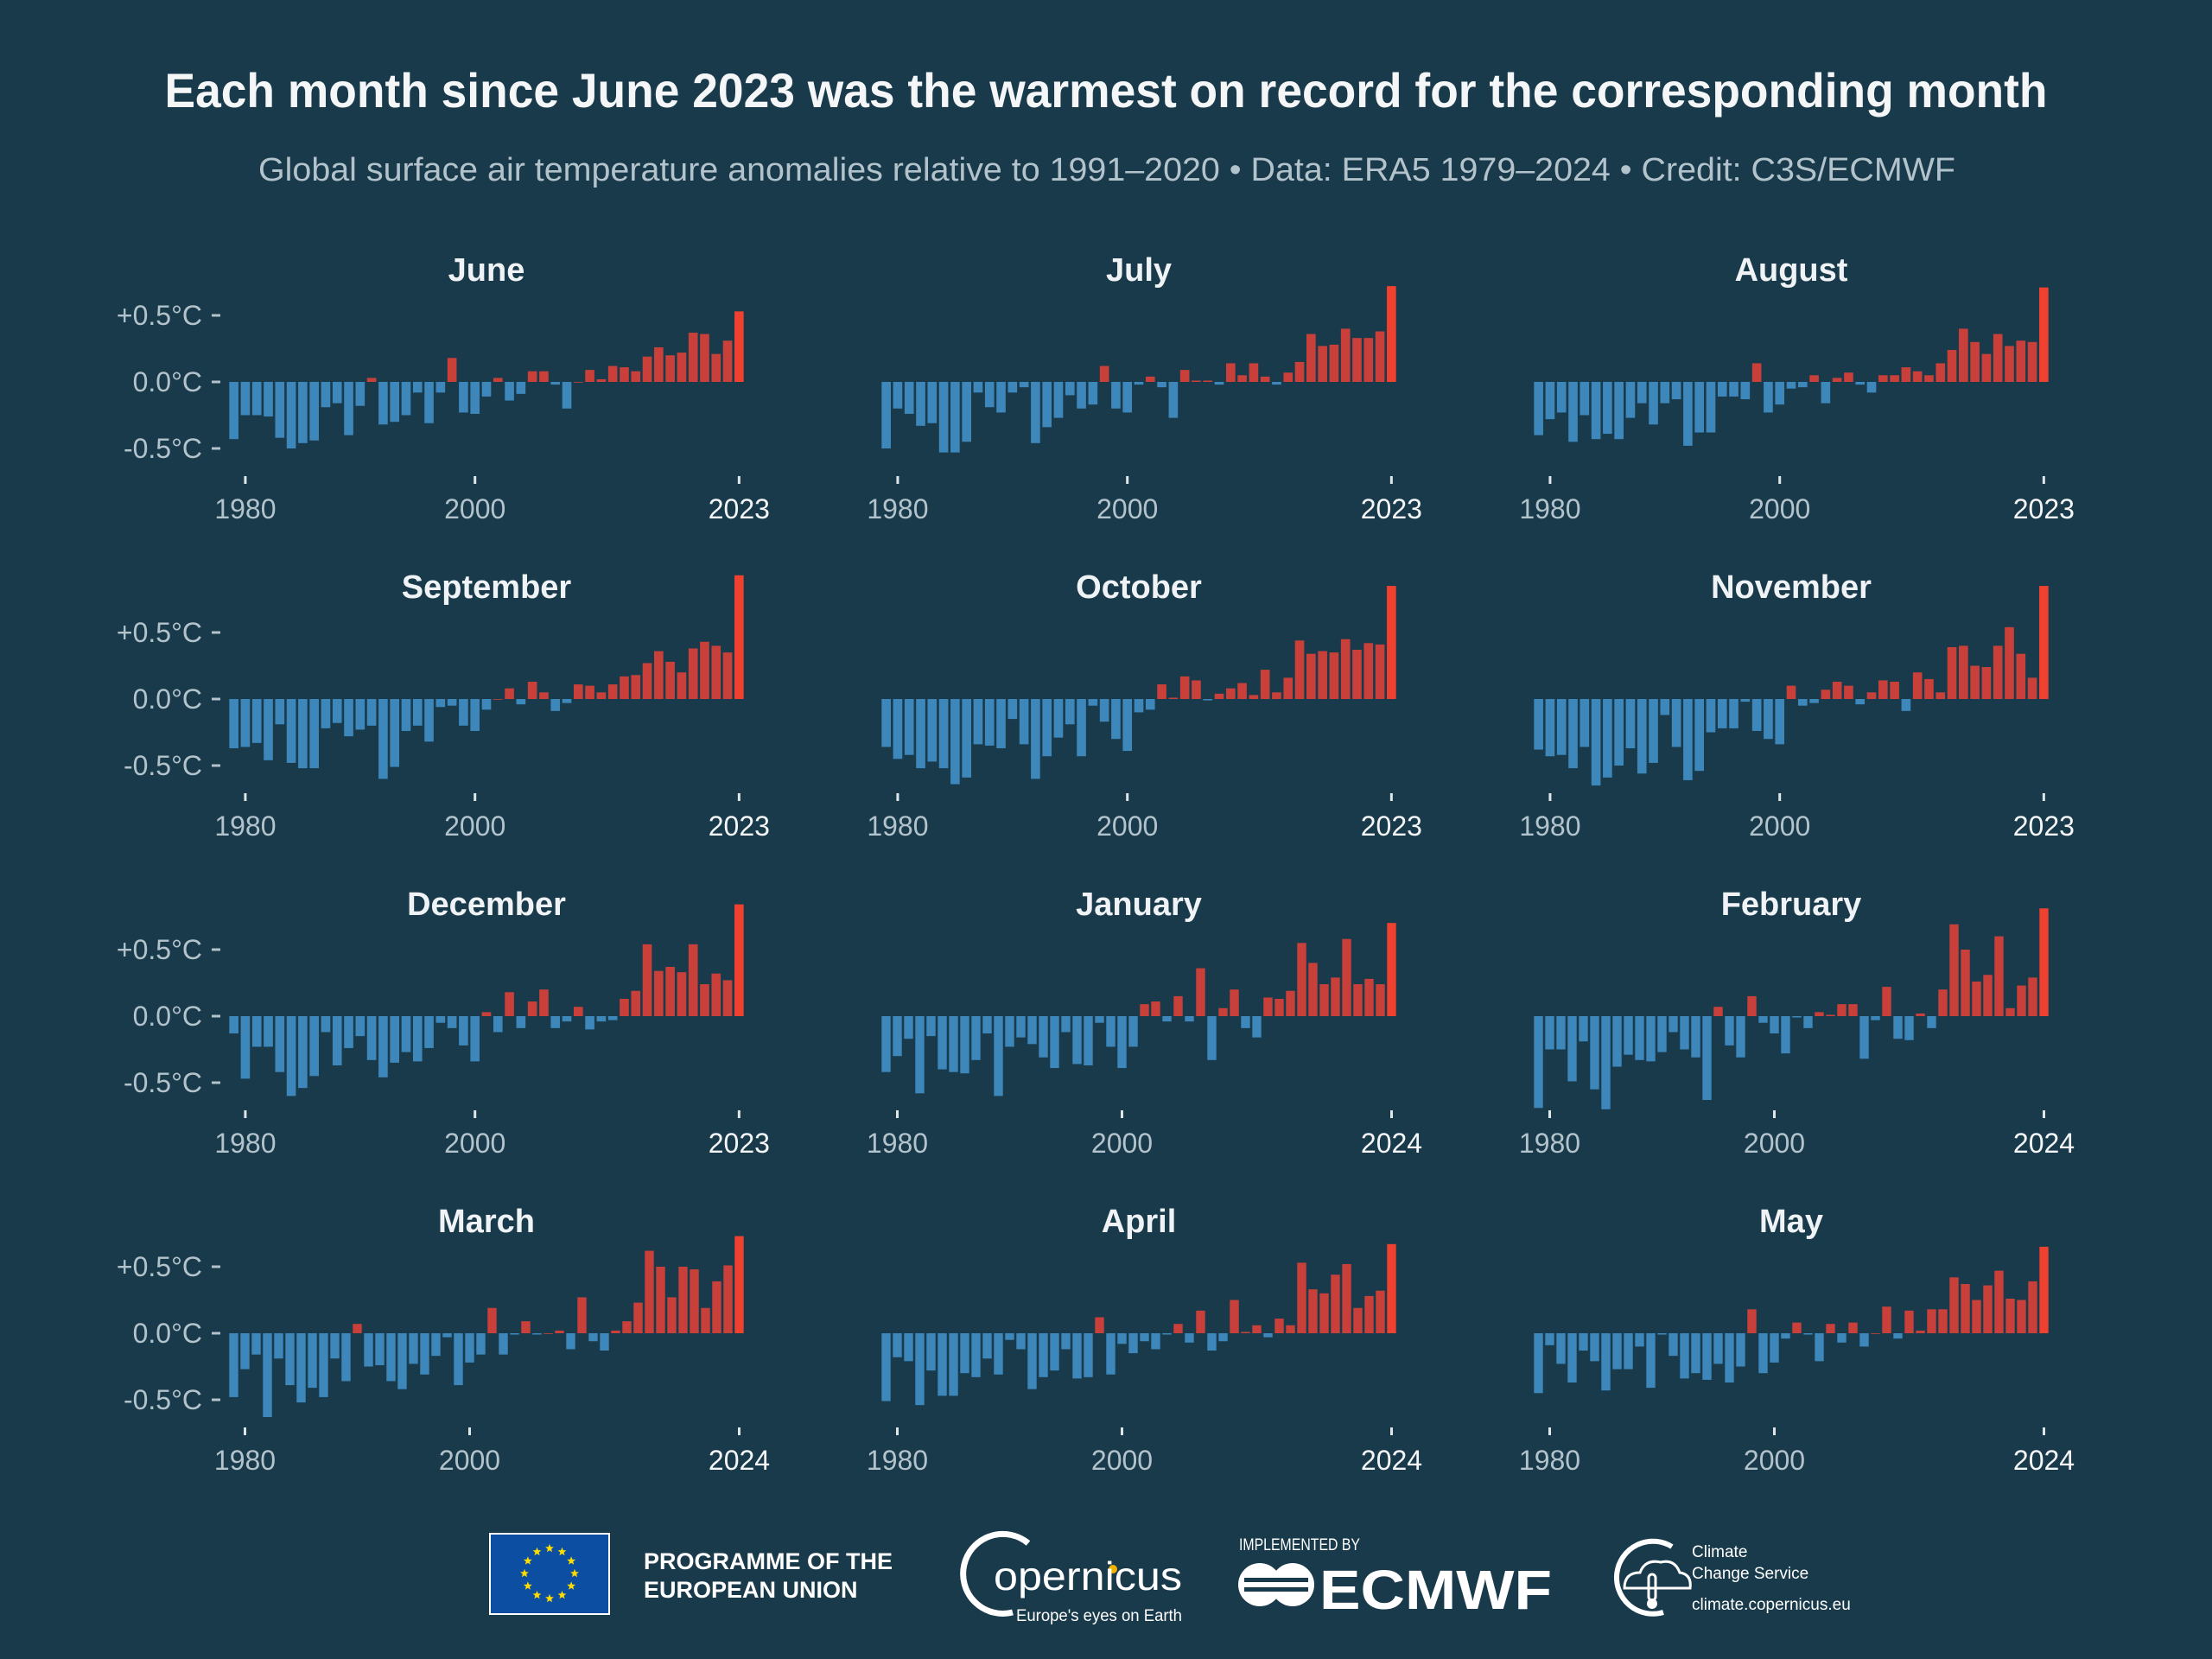 Image resolution: width=2212 pixels, height=1659 pixels. What do you see at coordinates (346, 1357) in the screenshot?
I see `bar-1989` at bounding box center [346, 1357].